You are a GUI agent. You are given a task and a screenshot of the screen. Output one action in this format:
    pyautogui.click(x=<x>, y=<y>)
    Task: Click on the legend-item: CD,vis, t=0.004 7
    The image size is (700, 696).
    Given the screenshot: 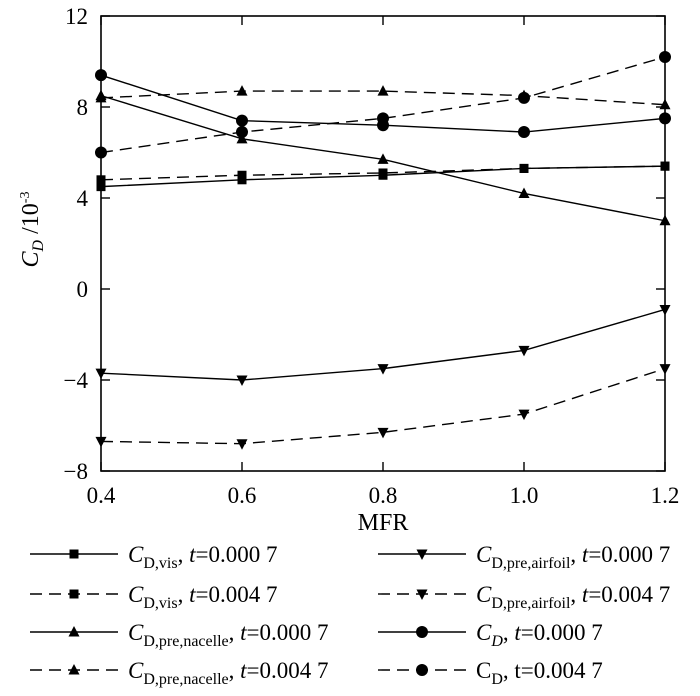 What is the action you would take?
    pyautogui.click(x=153, y=597)
    